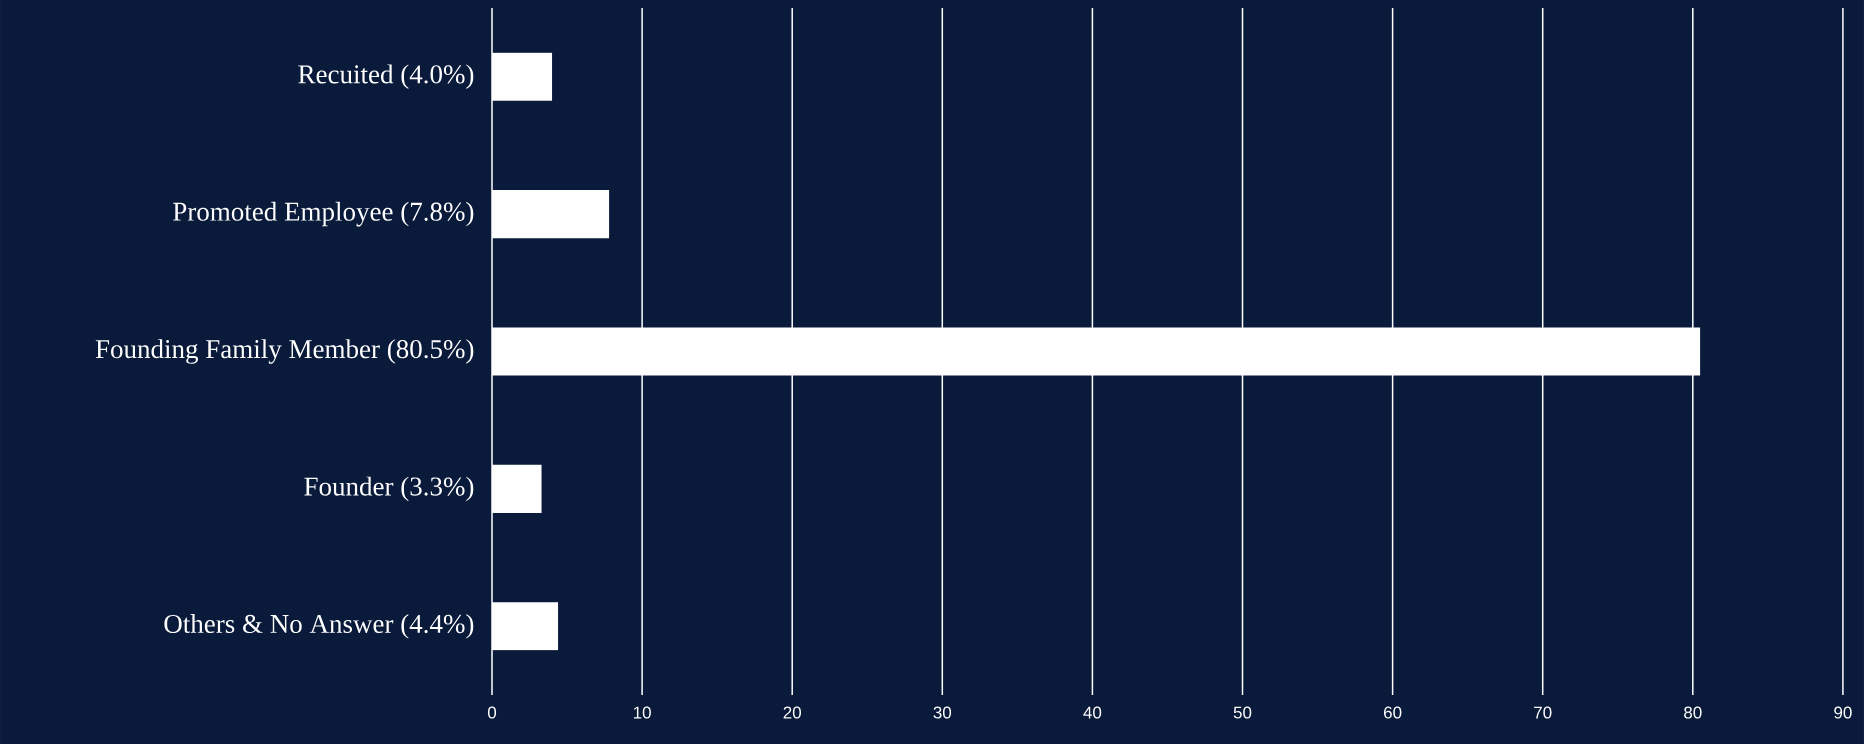 Image resolution: width=1864 pixels, height=744 pixels. I want to click on x-tick-label: 10, so click(642, 712).